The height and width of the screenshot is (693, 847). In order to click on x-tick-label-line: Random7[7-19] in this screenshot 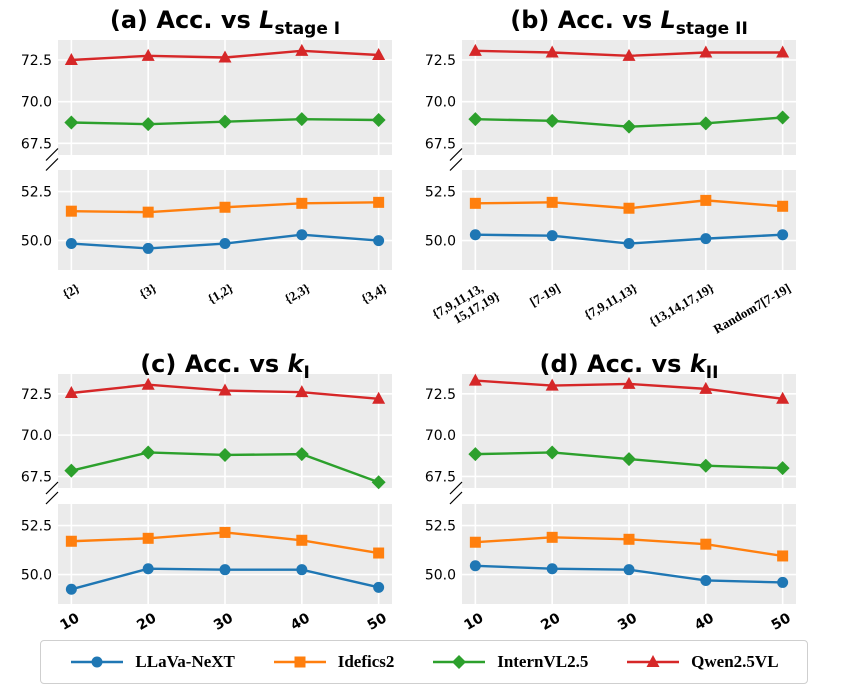, I will do `click(752, 308)`.